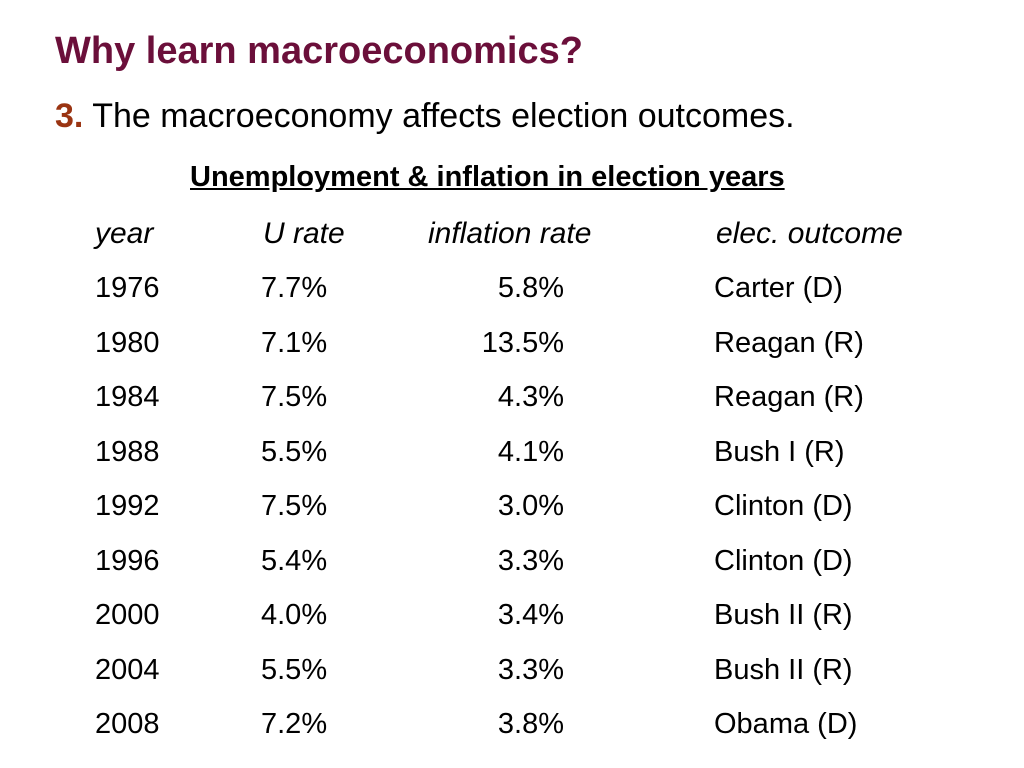 The height and width of the screenshot is (768, 1024). I want to click on subtitle-number: 3., so click(69, 116).